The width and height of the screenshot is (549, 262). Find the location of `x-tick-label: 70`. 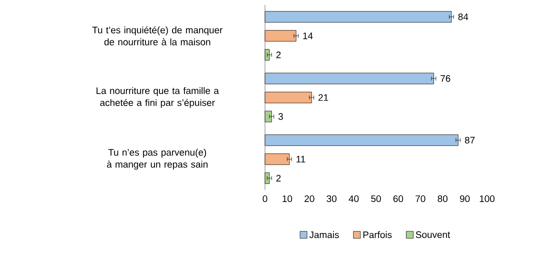

x-tick-label: 70 is located at coordinates (421, 198).